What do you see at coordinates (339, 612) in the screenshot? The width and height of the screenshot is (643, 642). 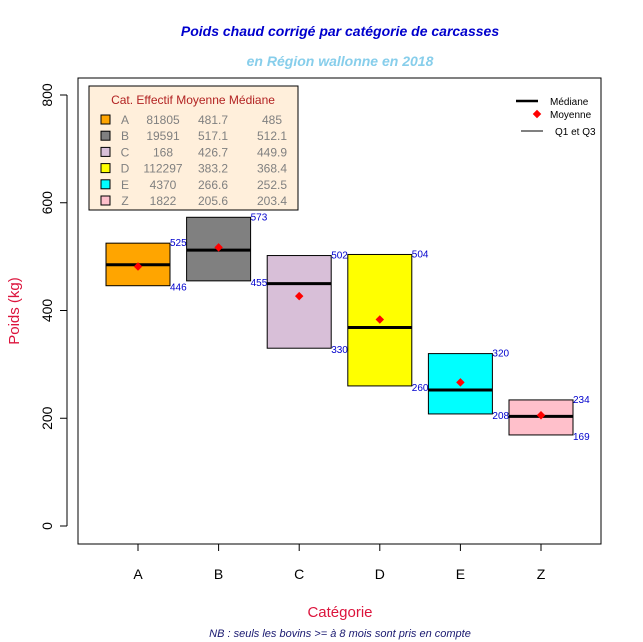 I see `x-axis-label: Catégorie` at bounding box center [339, 612].